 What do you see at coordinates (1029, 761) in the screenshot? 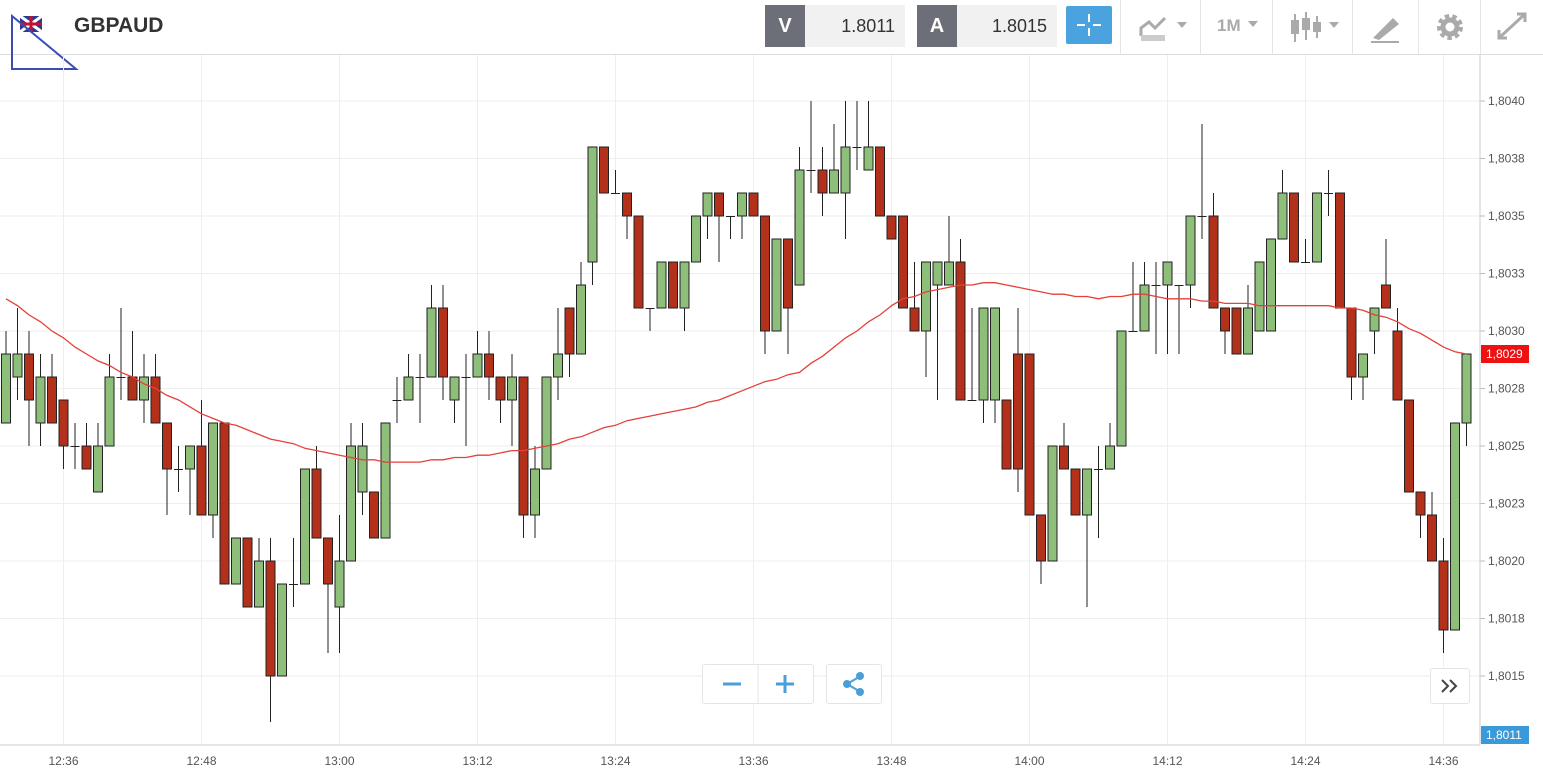
I see `x-tick-label: 14:00` at bounding box center [1029, 761].